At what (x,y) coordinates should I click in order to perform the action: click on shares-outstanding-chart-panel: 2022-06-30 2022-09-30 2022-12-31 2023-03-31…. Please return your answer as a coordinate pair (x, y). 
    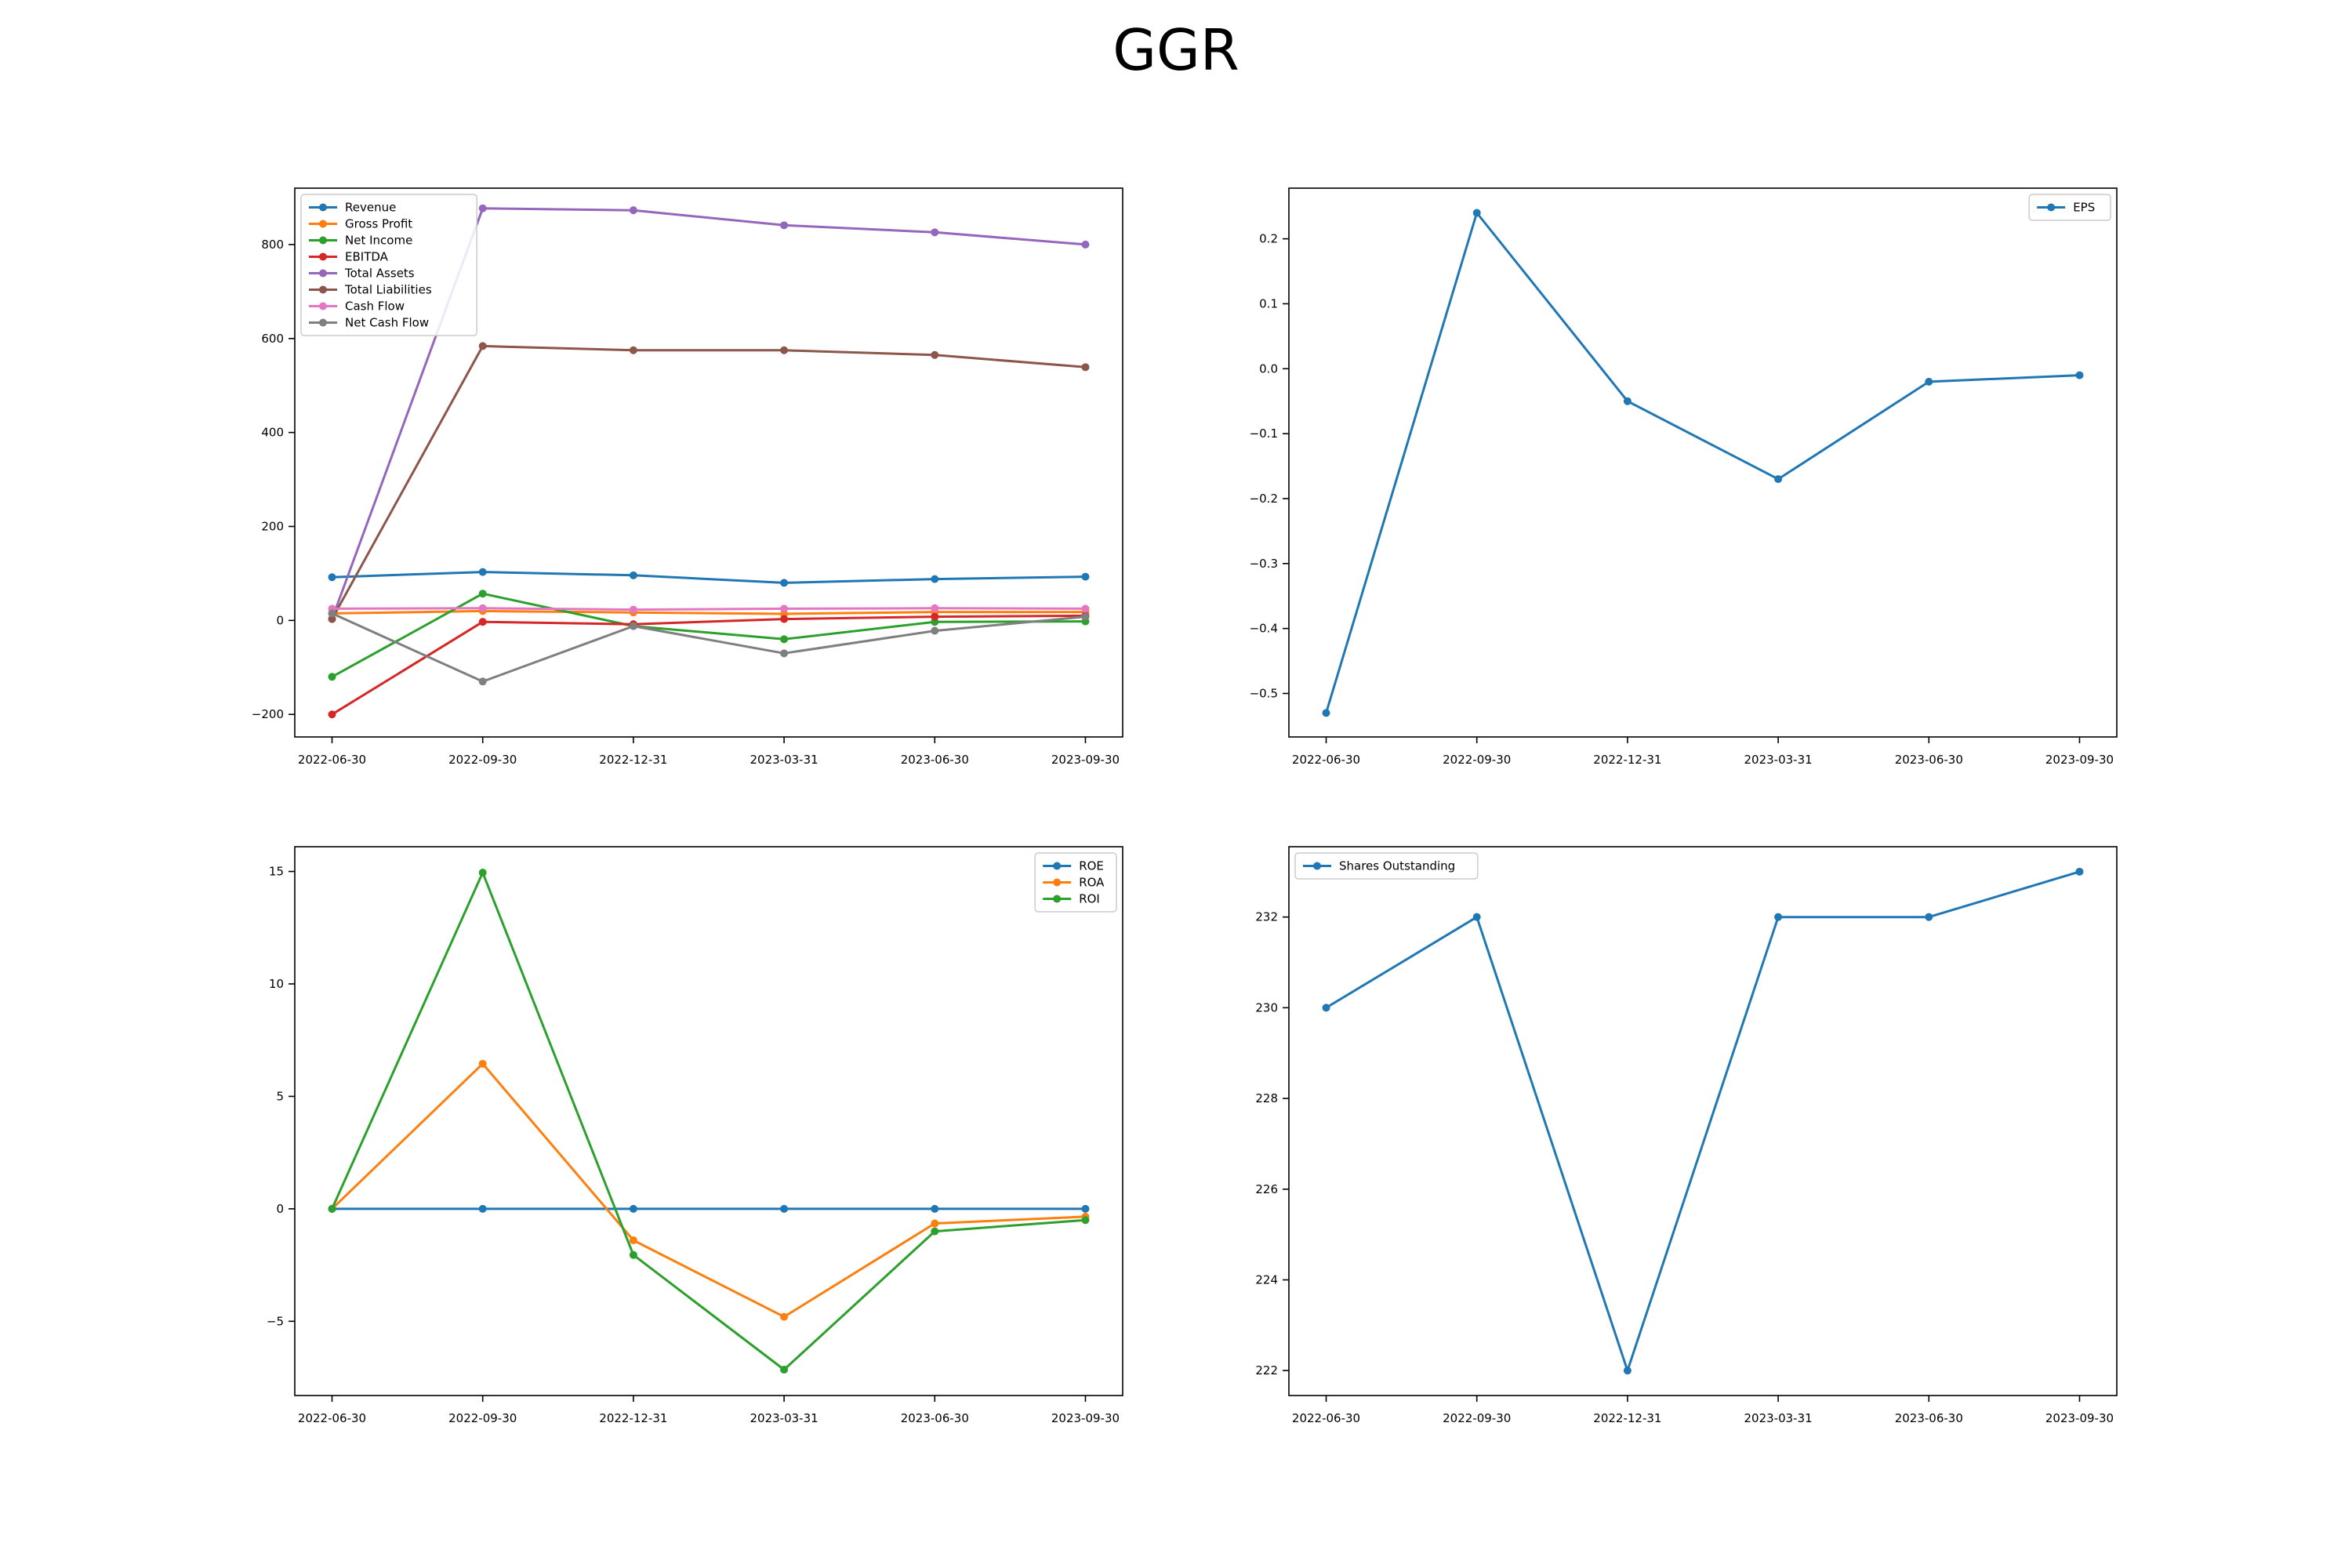
    Looking at the image, I should click on (1686, 1135).